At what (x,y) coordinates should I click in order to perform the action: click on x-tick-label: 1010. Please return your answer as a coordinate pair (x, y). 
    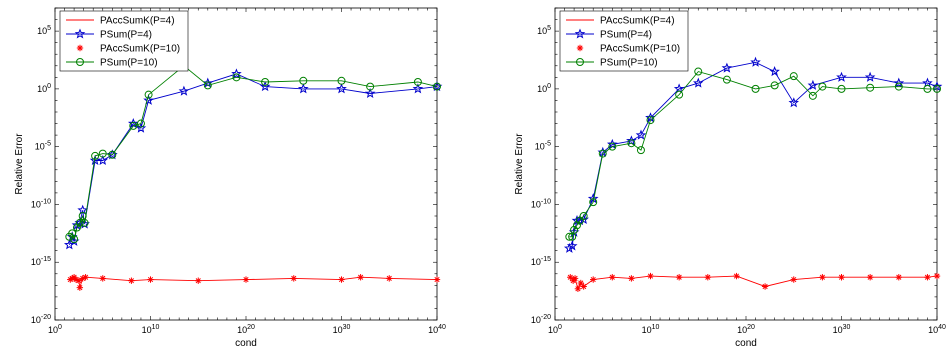
    Looking at the image, I should click on (651, 329).